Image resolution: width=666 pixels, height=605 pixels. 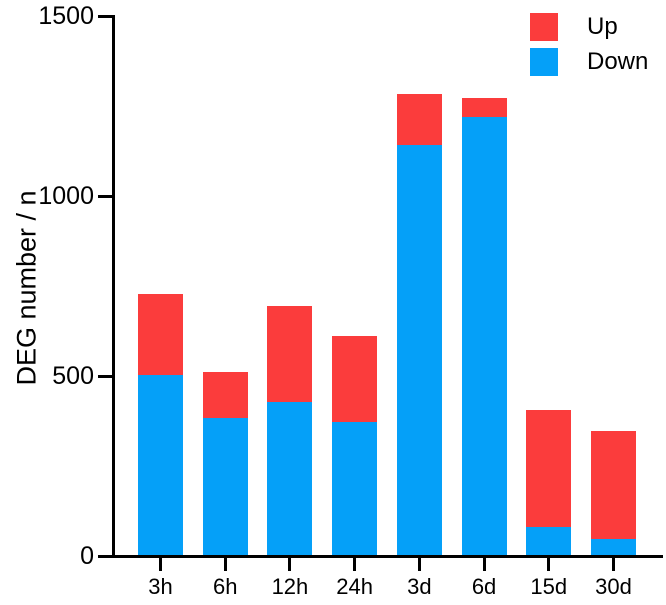 What do you see at coordinates (484, 107) in the screenshot?
I see `bar-segment-up-6d` at bounding box center [484, 107].